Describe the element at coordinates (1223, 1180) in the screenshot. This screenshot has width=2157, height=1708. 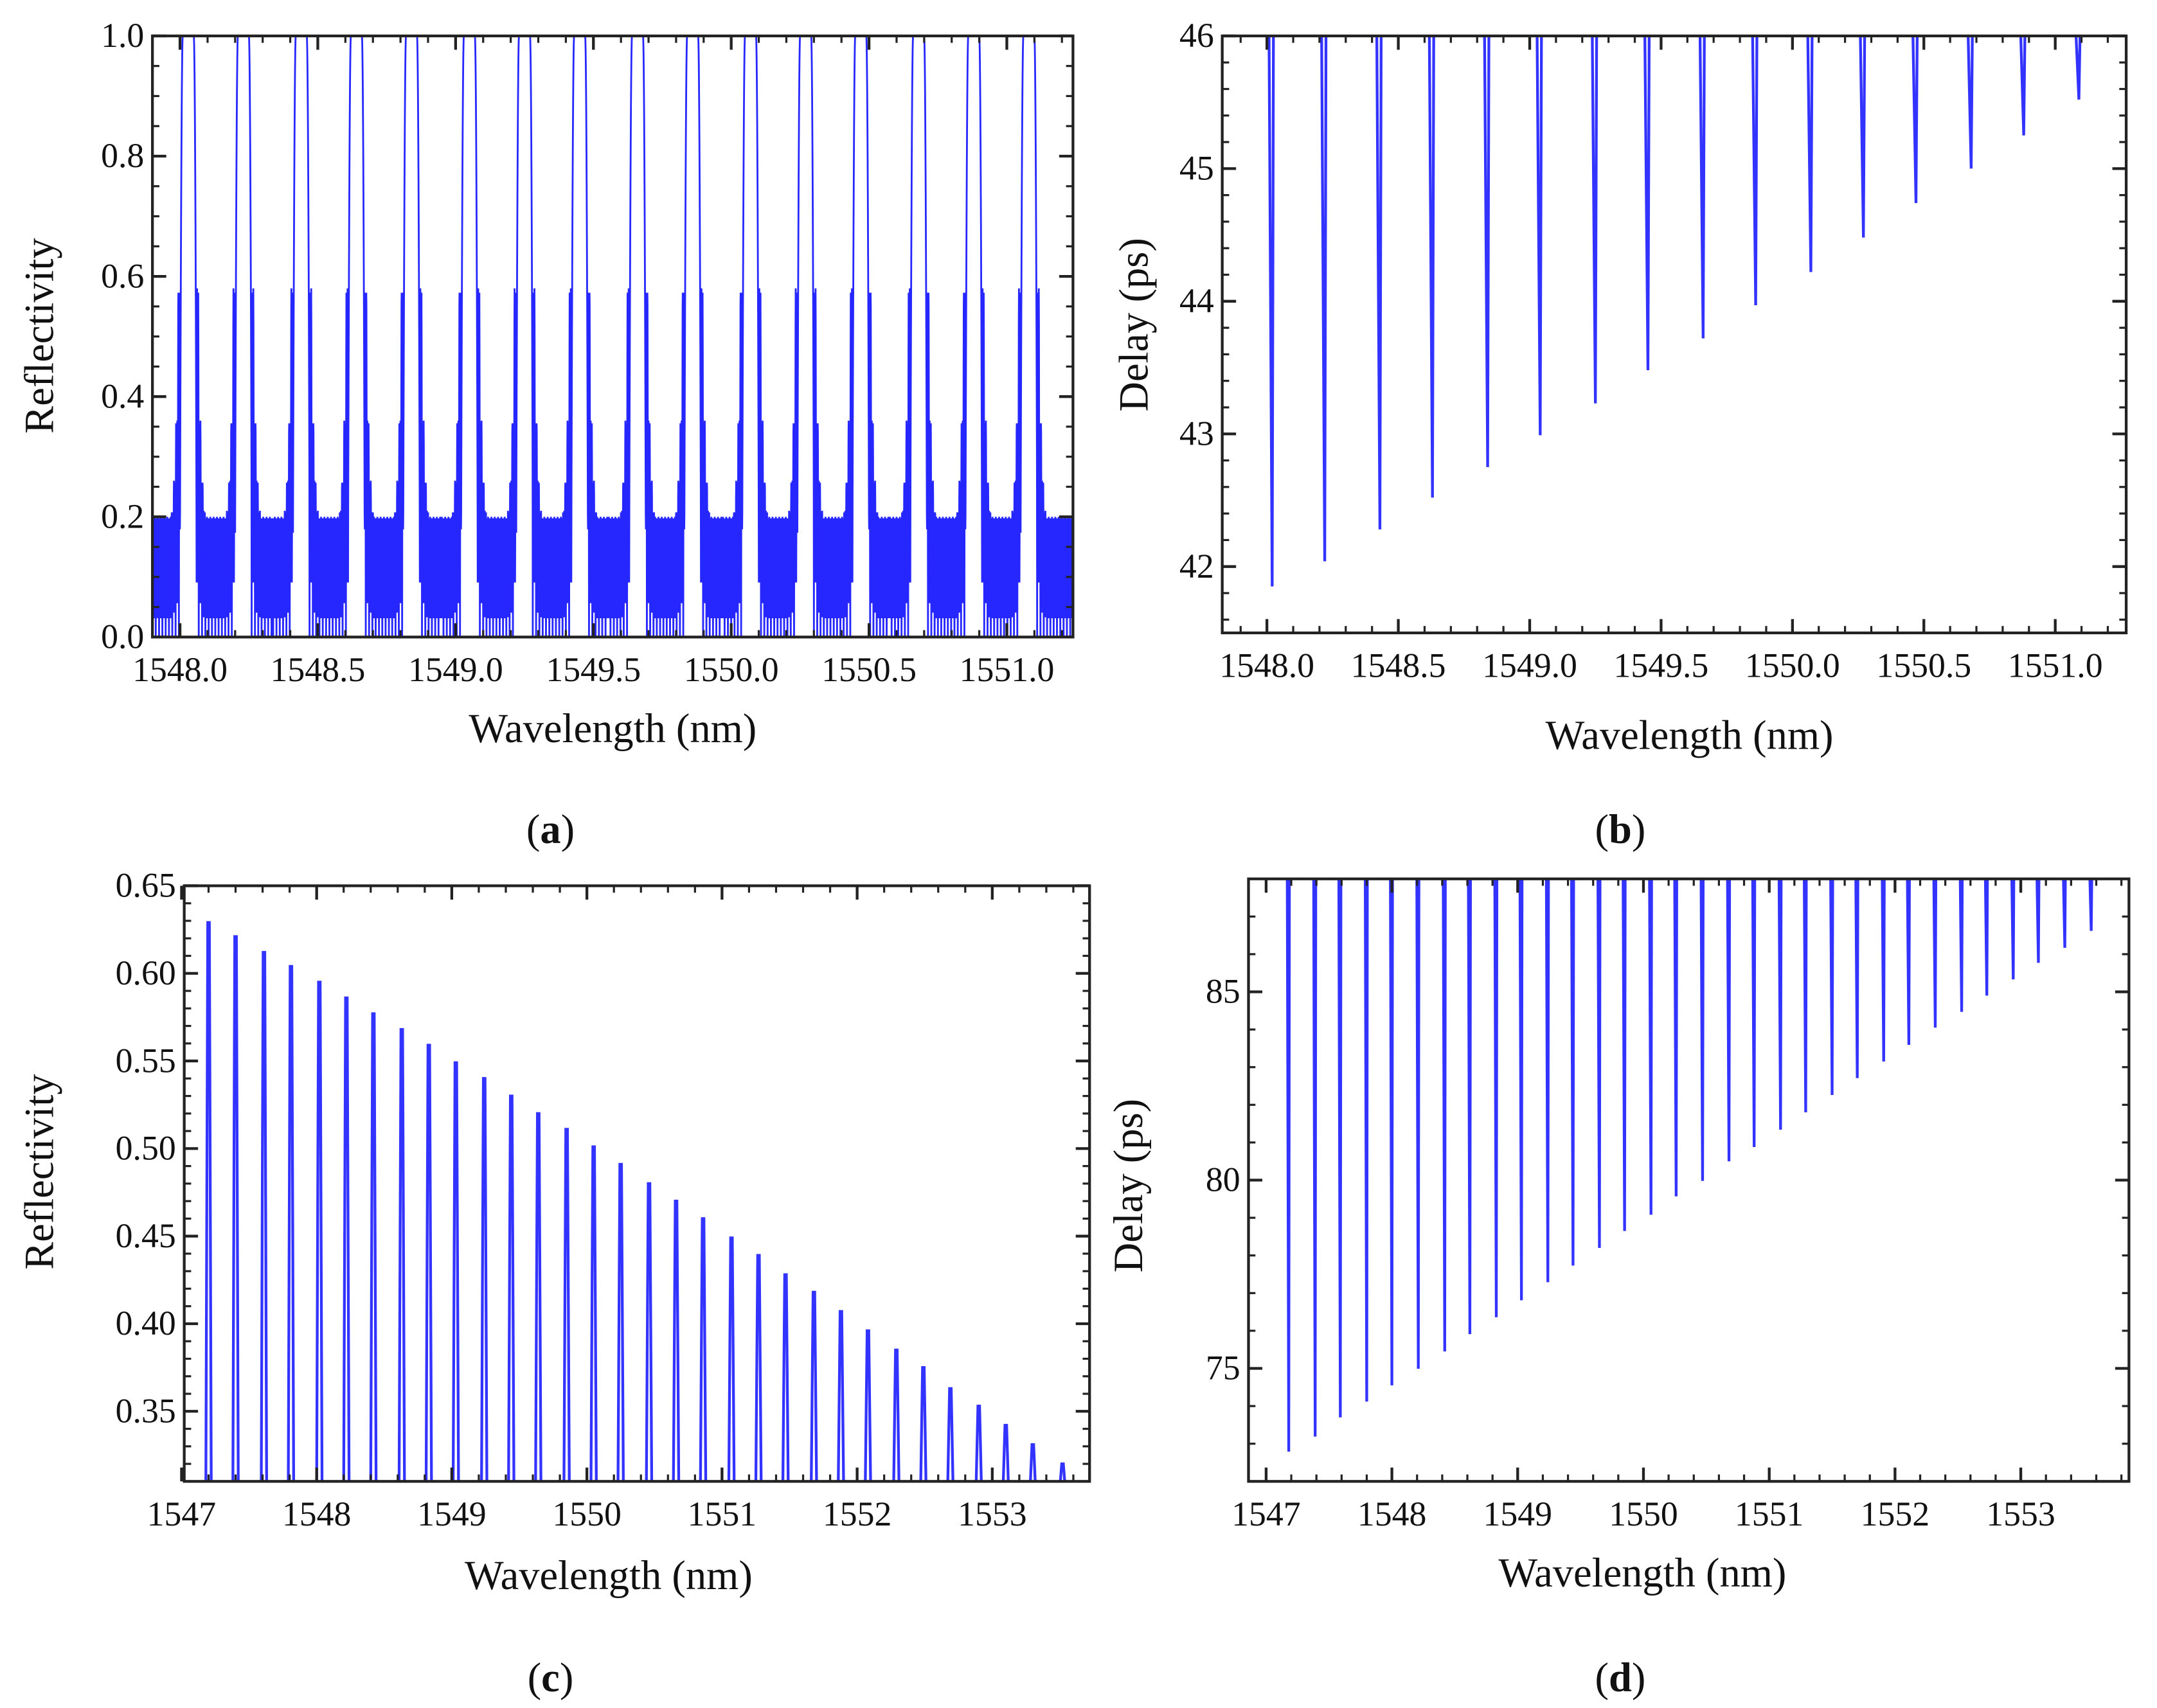
I see `y-tick-label: 80` at that location.